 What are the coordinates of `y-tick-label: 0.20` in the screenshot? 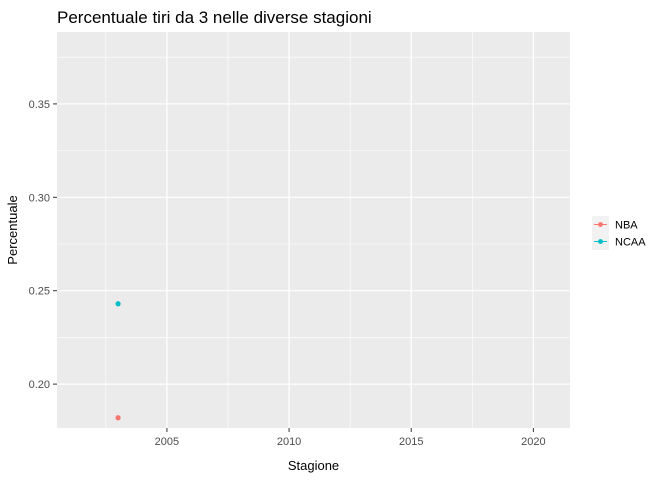 It's located at (39, 385).